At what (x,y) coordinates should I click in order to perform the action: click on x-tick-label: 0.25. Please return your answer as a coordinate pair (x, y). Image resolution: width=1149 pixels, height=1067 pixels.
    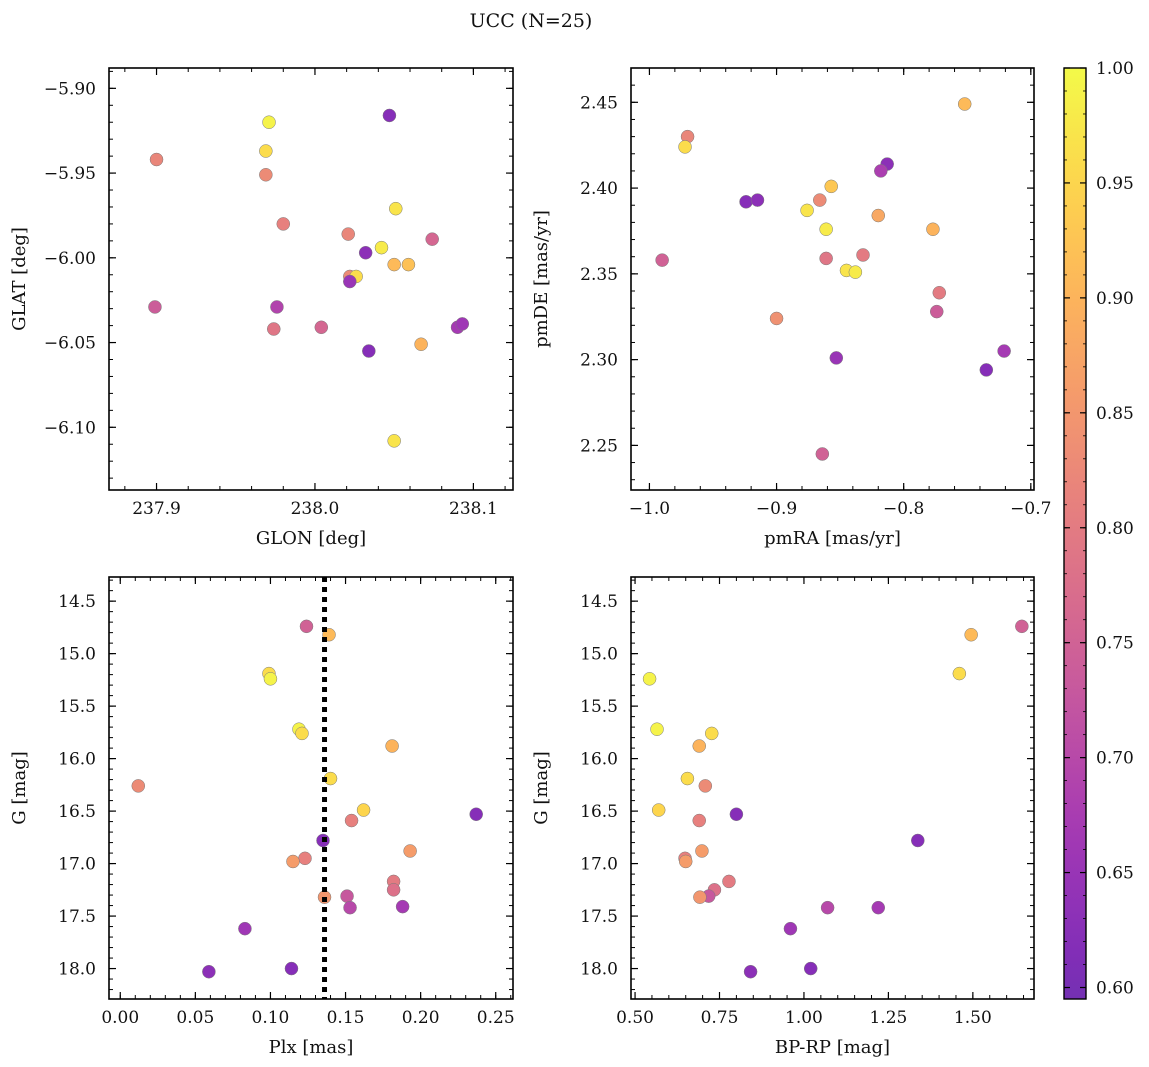
    Looking at the image, I should click on (496, 1018).